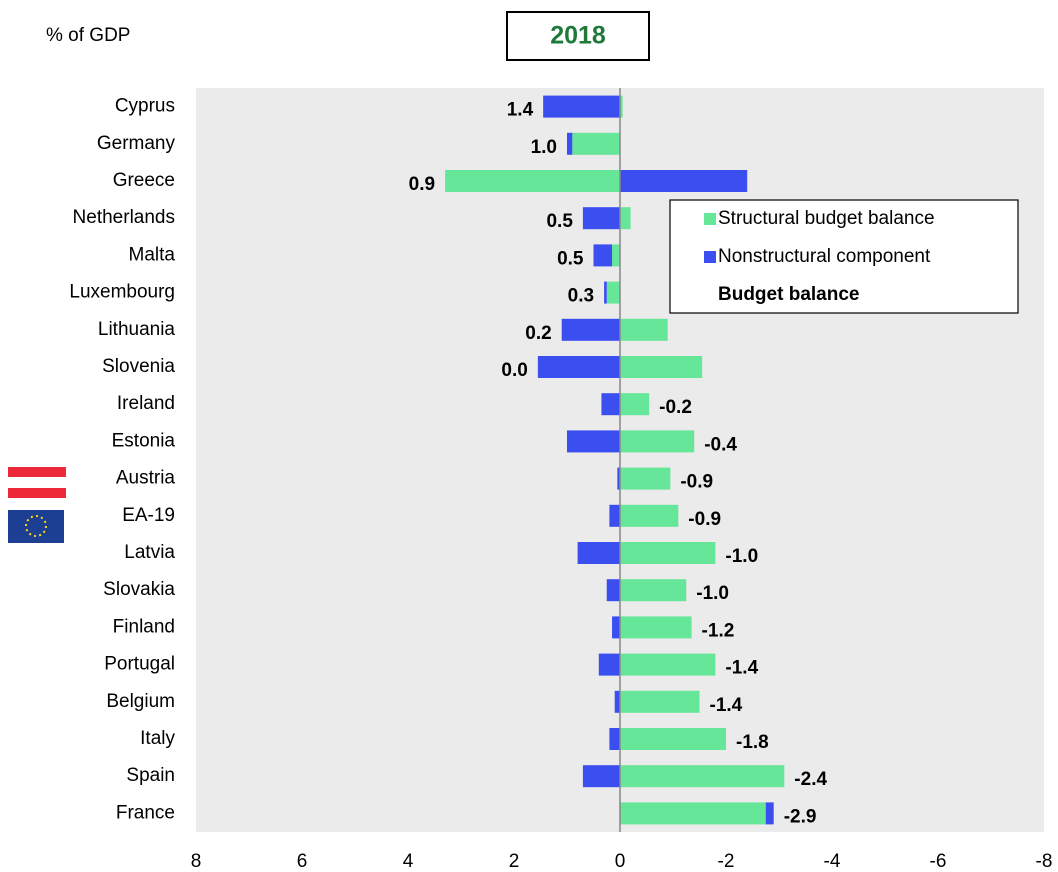  Describe the element at coordinates (422, 184) in the screenshot. I see `data-label: 0.9` at that location.